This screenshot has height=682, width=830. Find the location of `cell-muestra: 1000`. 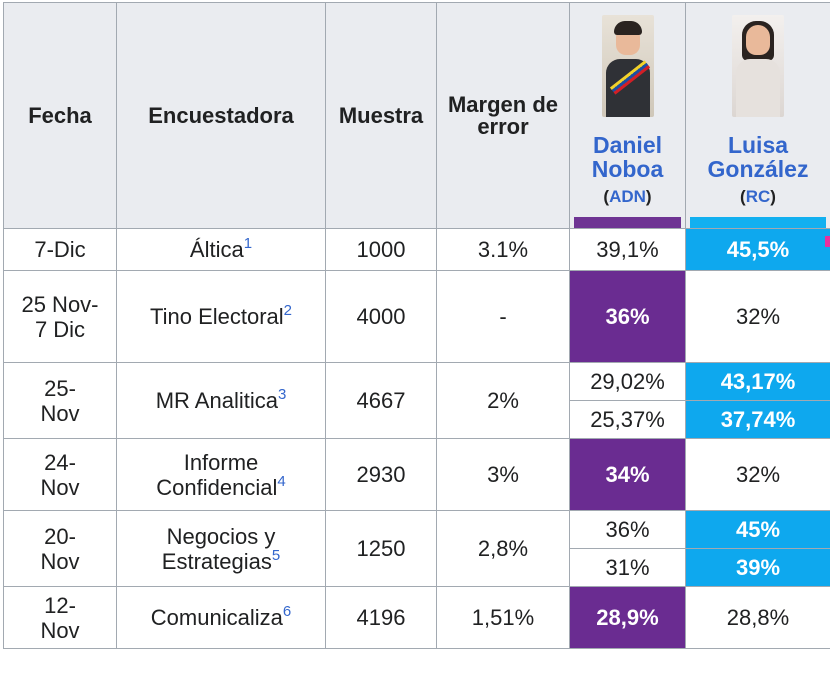

cell-muestra: 1000 is located at coordinates (381, 250).